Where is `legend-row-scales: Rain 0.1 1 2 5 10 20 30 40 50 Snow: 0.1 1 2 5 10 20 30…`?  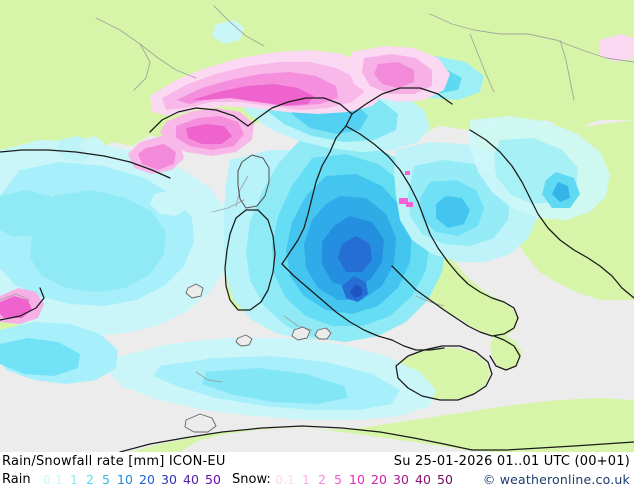
legend-row-scales: Rain 0.1 1 2 5 10 20 30 40 50 Snow: 0.1 1 2 5 10 20 30… is located at coordinates (317, 479).